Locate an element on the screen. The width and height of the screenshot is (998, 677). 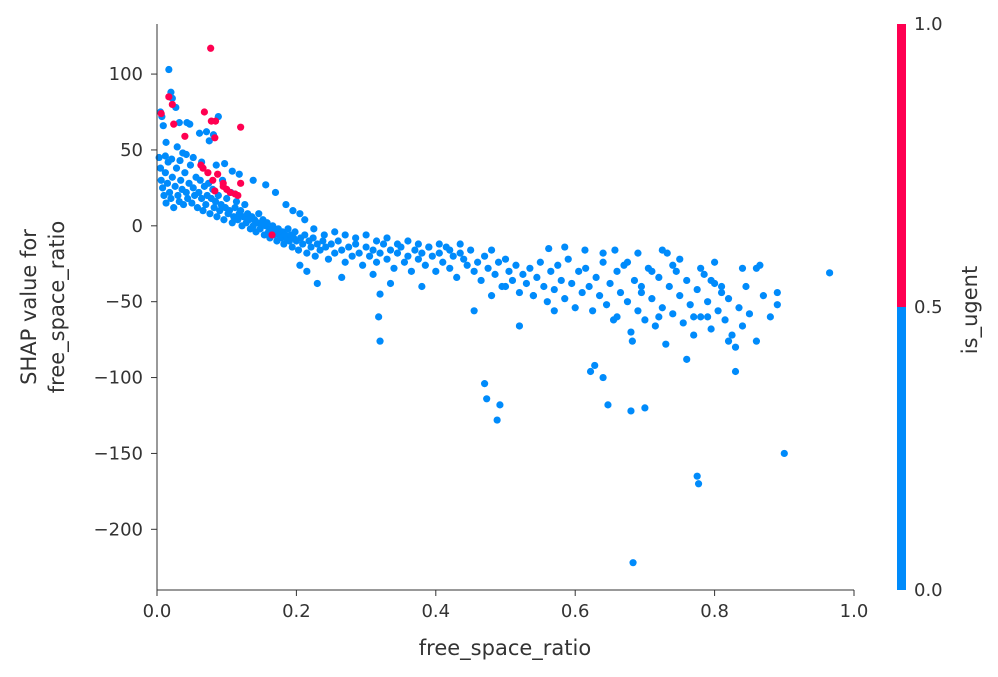
y-tick-label: −200 is located at coordinates (118, 529).